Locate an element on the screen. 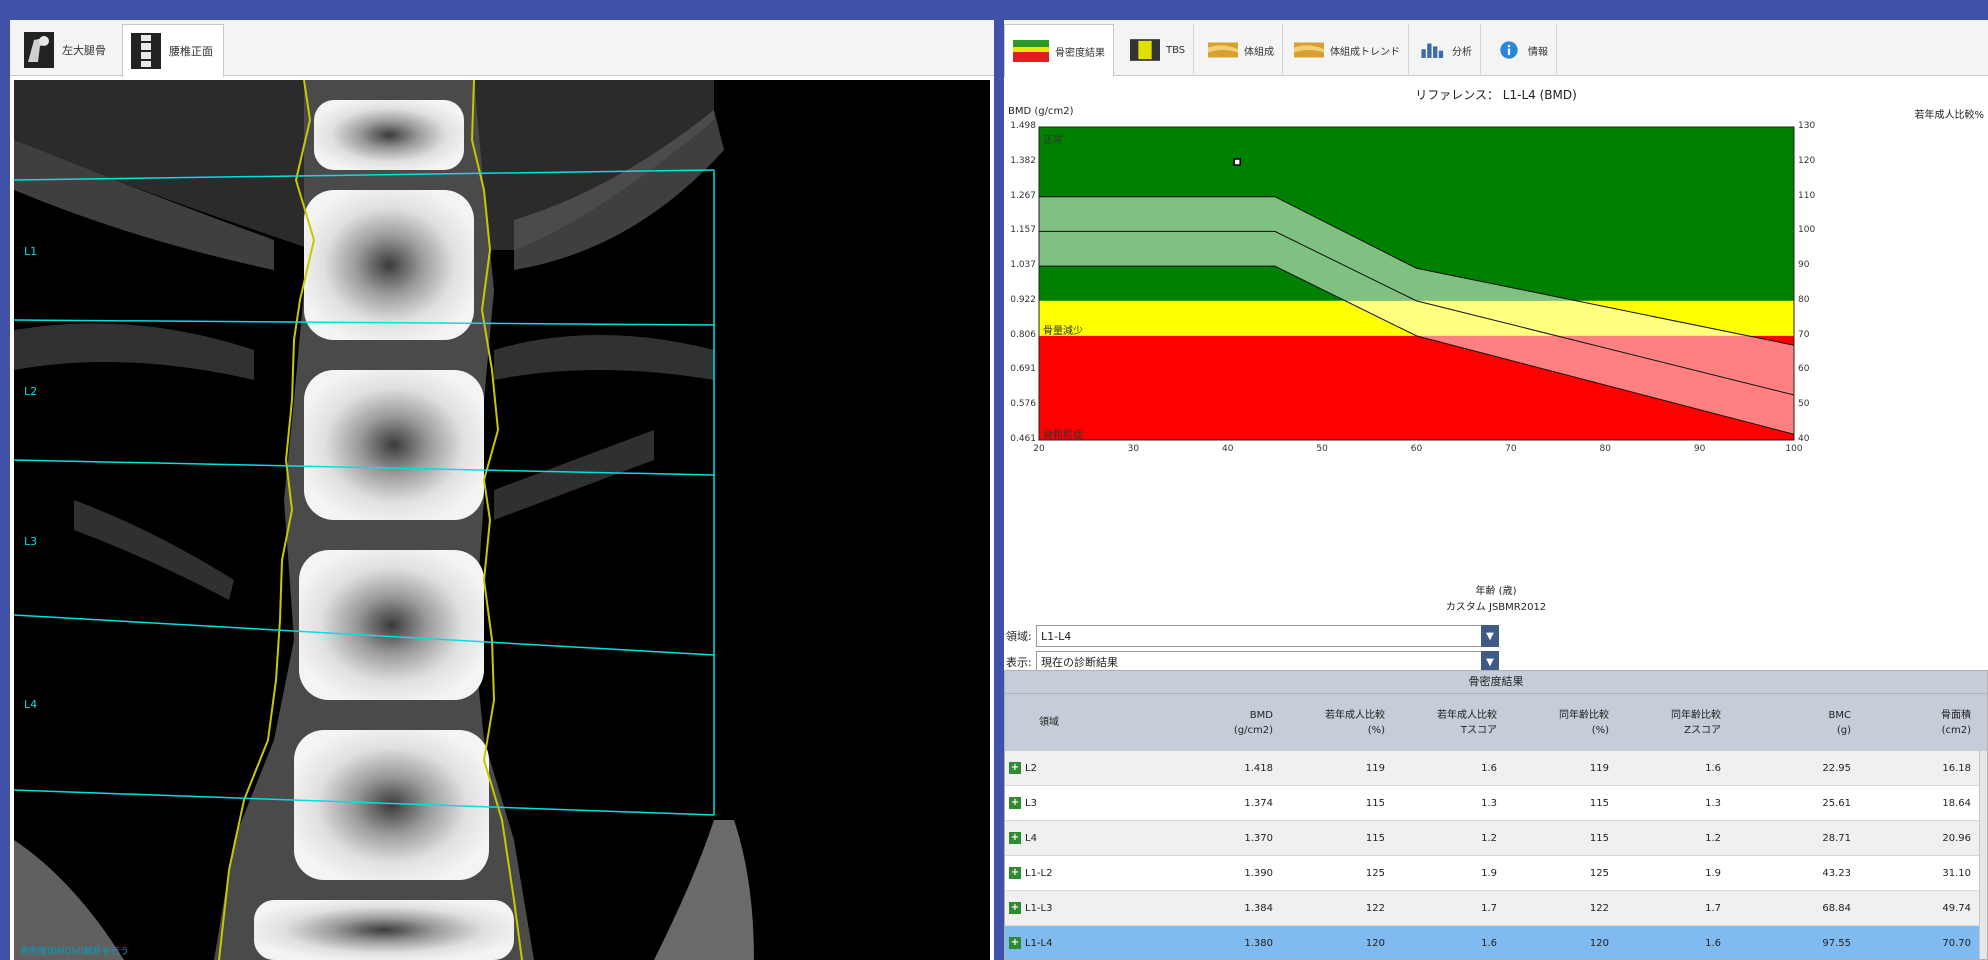 The image size is (1988, 960). bmd-result-icon is located at coordinates (1031, 51).